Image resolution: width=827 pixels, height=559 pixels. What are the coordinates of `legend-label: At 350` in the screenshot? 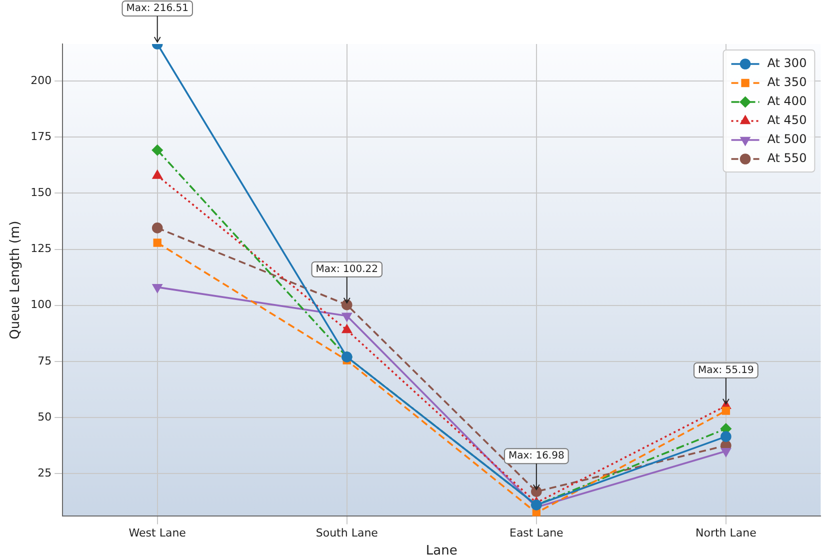 It's located at (787, 82).